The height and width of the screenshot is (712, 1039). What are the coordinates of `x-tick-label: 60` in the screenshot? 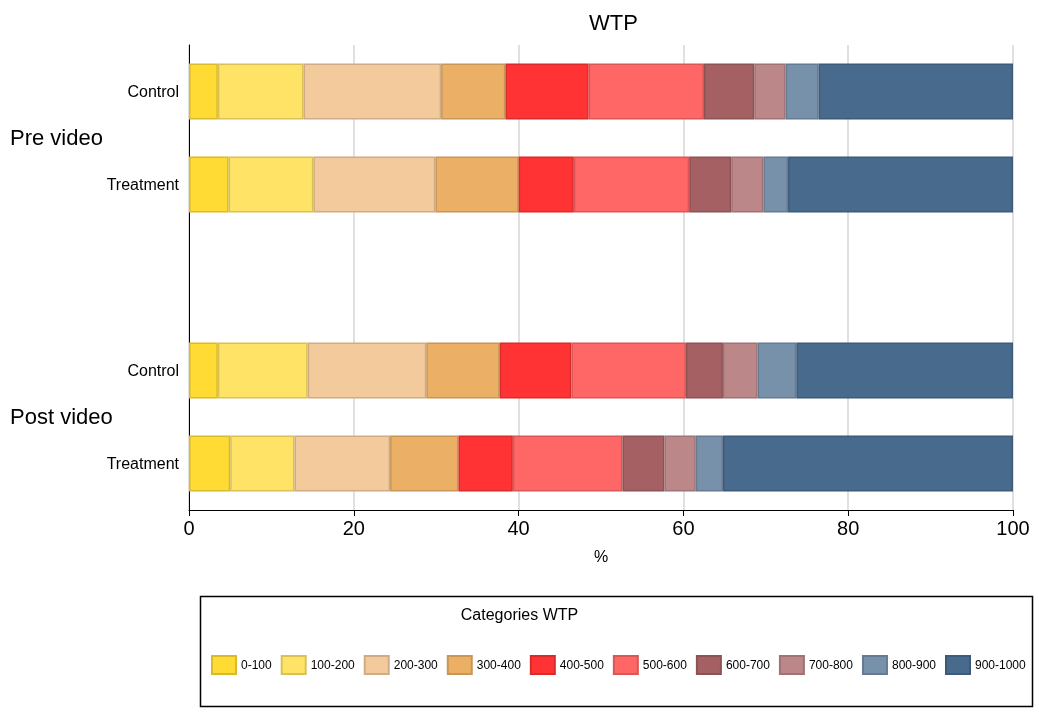 It's located at (683, 528).